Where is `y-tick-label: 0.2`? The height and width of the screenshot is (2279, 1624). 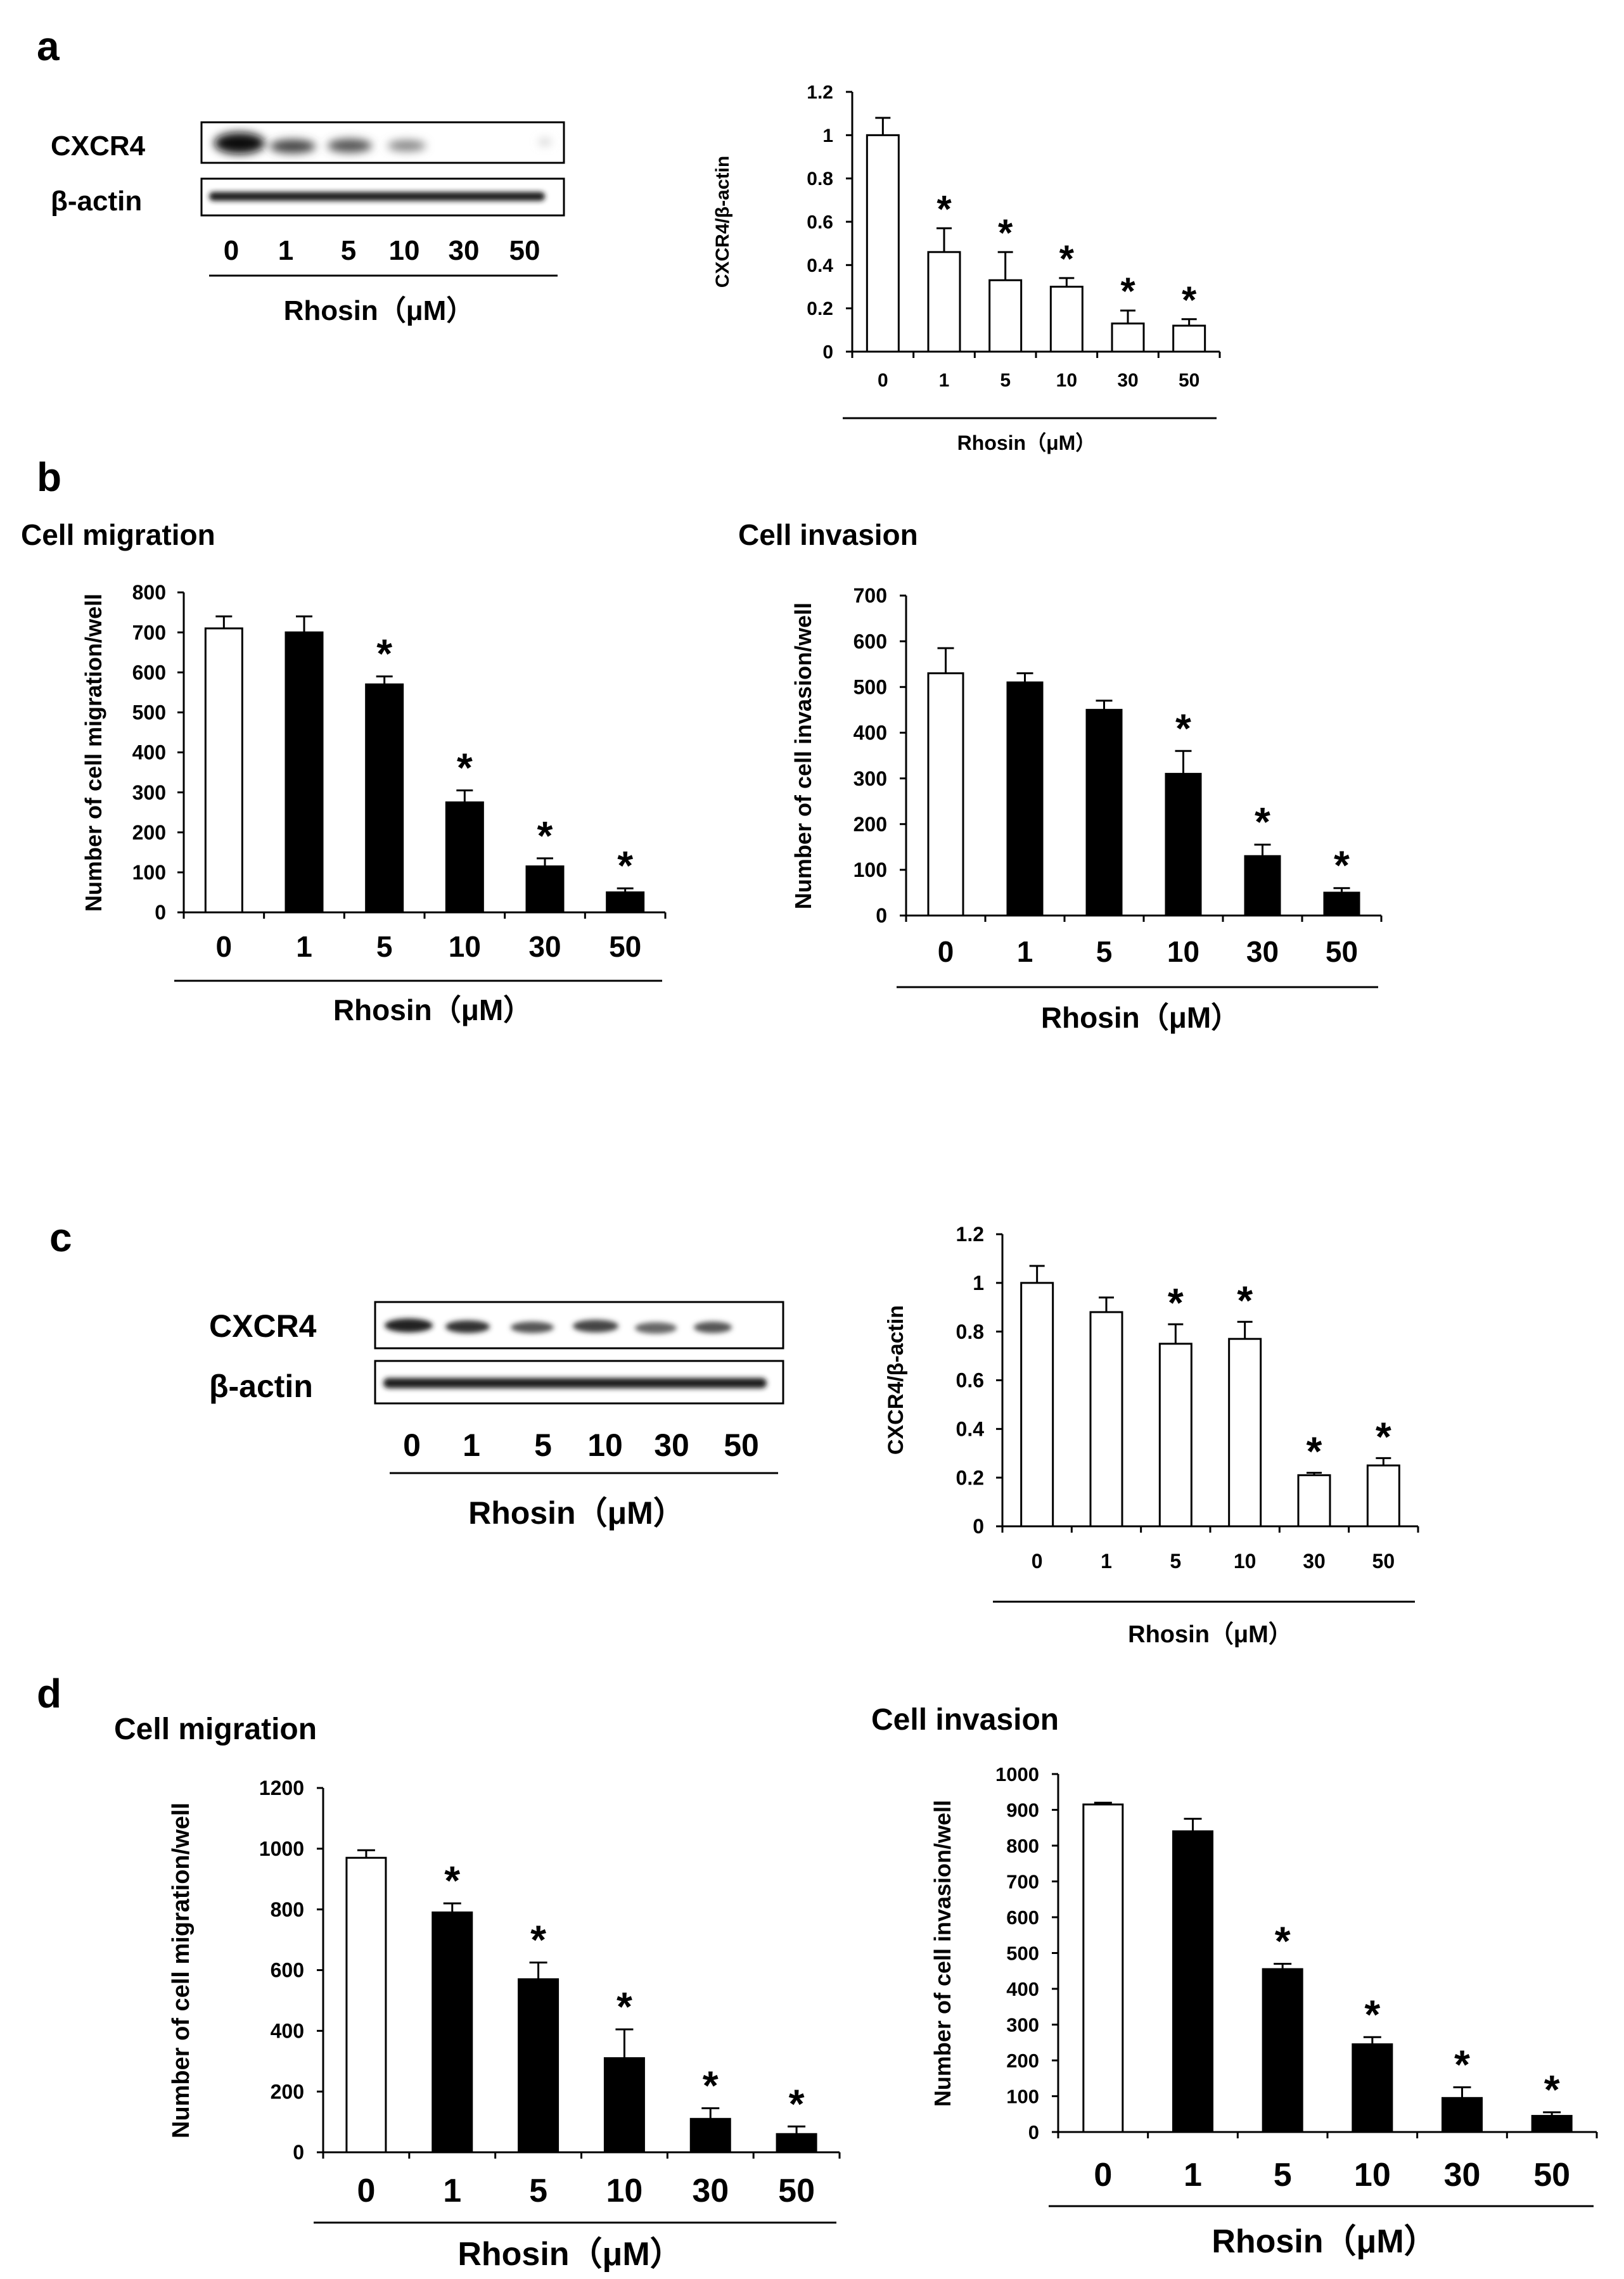
y-tick-label: 0.2 is located at coordinates (970, 1477).